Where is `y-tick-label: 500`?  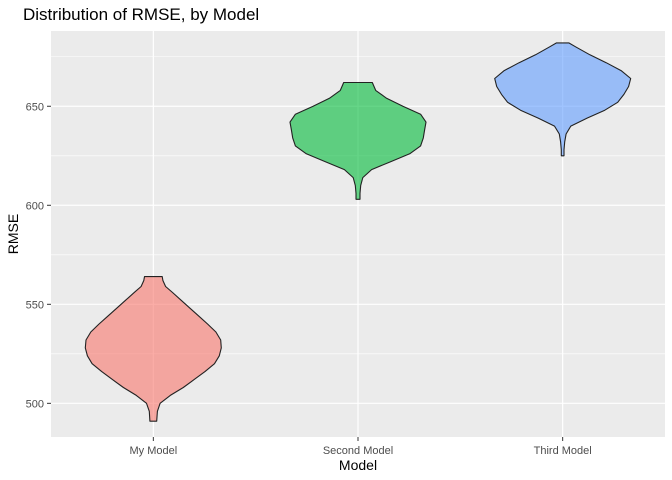
y-tick-label: 500 is located at coordinates (35, 404).